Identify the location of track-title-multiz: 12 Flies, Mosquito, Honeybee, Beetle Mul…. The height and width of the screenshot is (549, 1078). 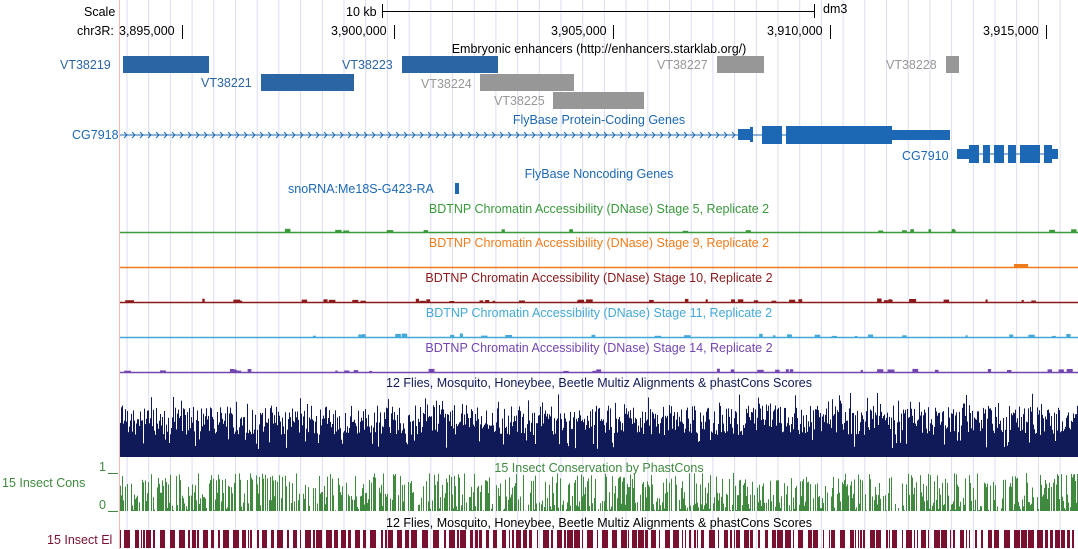
(599, 383).